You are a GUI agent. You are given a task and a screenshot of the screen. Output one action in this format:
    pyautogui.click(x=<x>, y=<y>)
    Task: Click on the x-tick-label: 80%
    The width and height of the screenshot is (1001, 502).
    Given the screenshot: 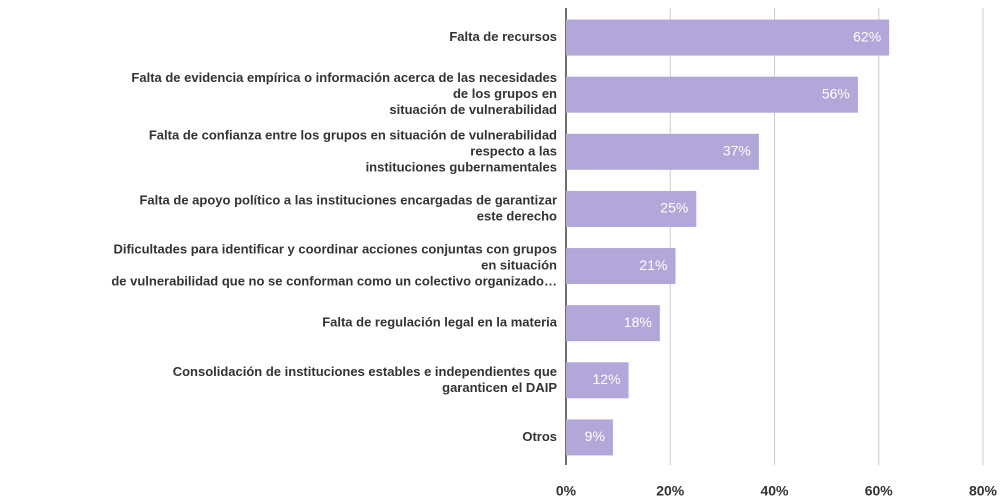 What is the action you would take?
    pyautogui.click(x=983, y=491)
    